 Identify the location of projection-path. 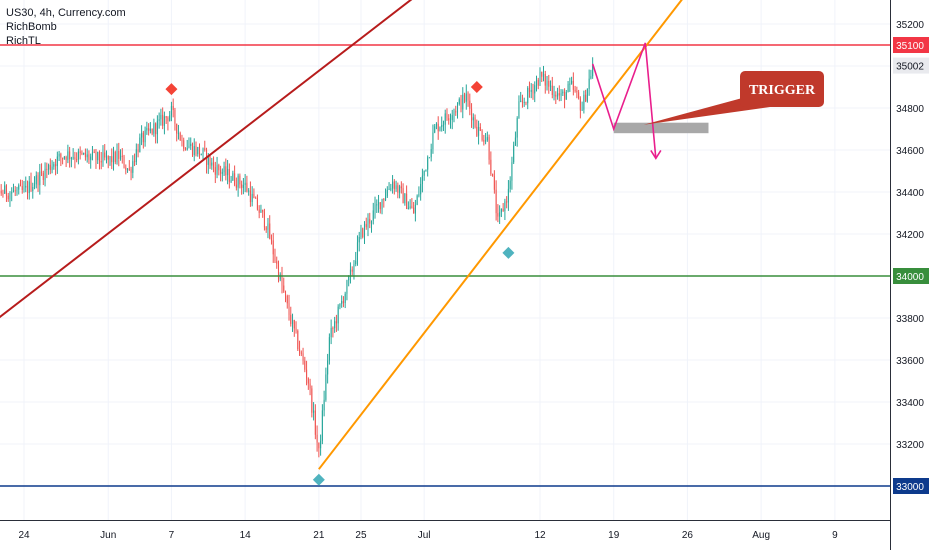
(624, 100).